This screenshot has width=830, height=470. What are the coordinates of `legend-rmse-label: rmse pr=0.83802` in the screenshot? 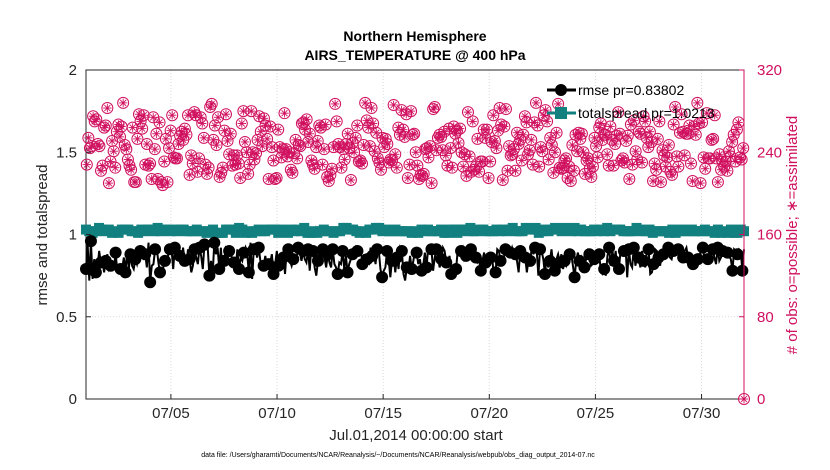 It's located at (631, 90).